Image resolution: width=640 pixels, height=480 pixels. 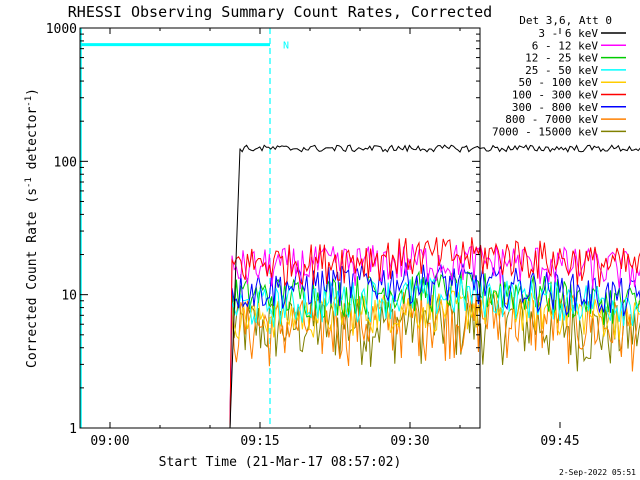 I want to click on legend-label: 100 - 300 keV, so click(x=555, y=95).